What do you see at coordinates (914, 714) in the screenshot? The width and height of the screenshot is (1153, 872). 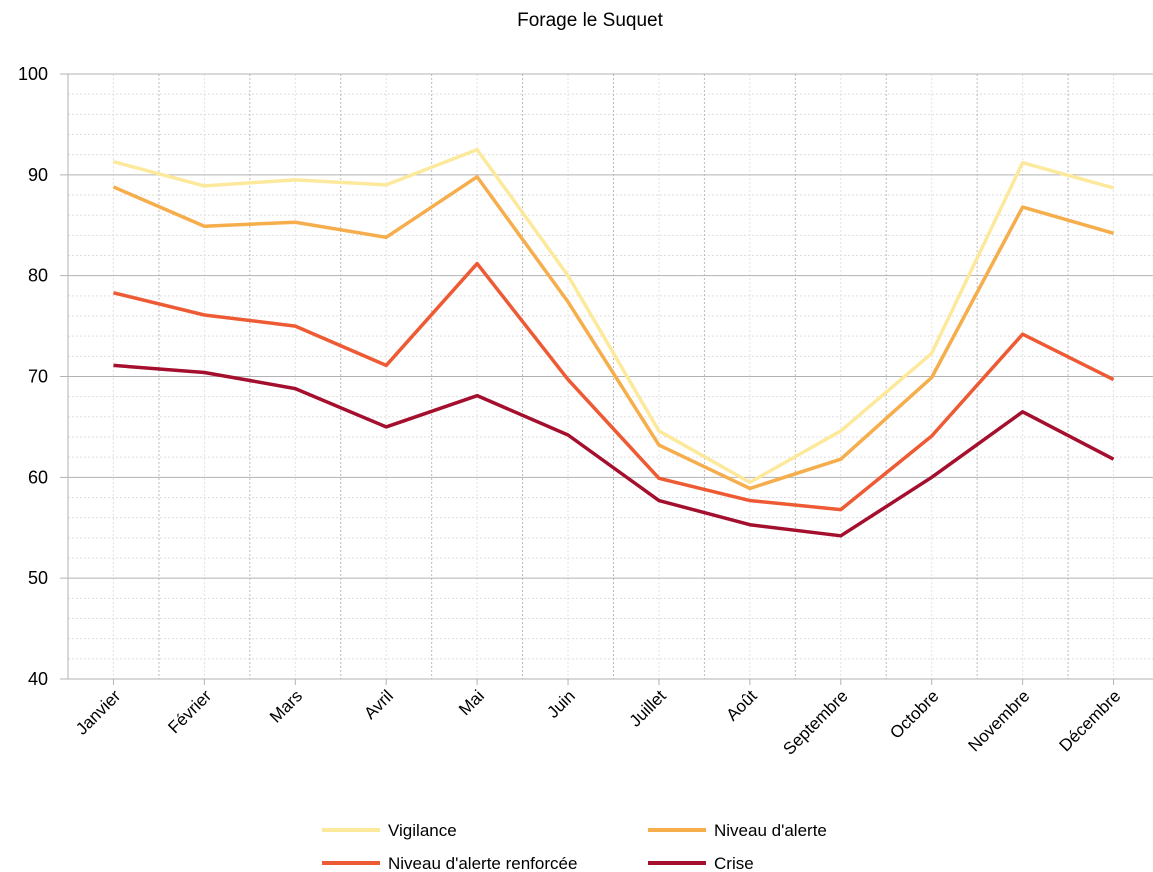 I see `x-tick-label: Octobre` at bounding box center [914, 714].